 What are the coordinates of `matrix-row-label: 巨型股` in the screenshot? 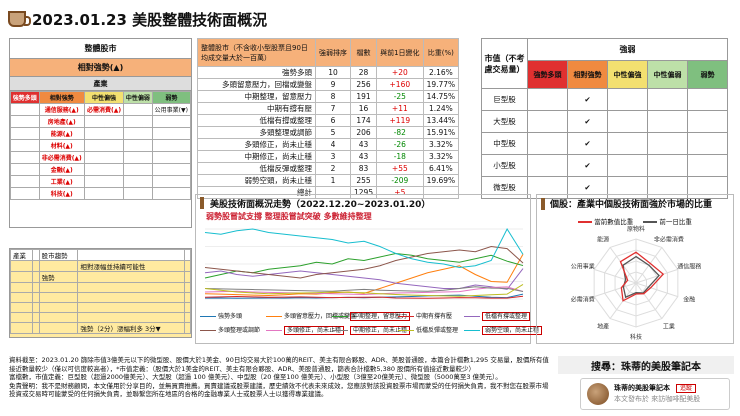 It's located at (504, 99).